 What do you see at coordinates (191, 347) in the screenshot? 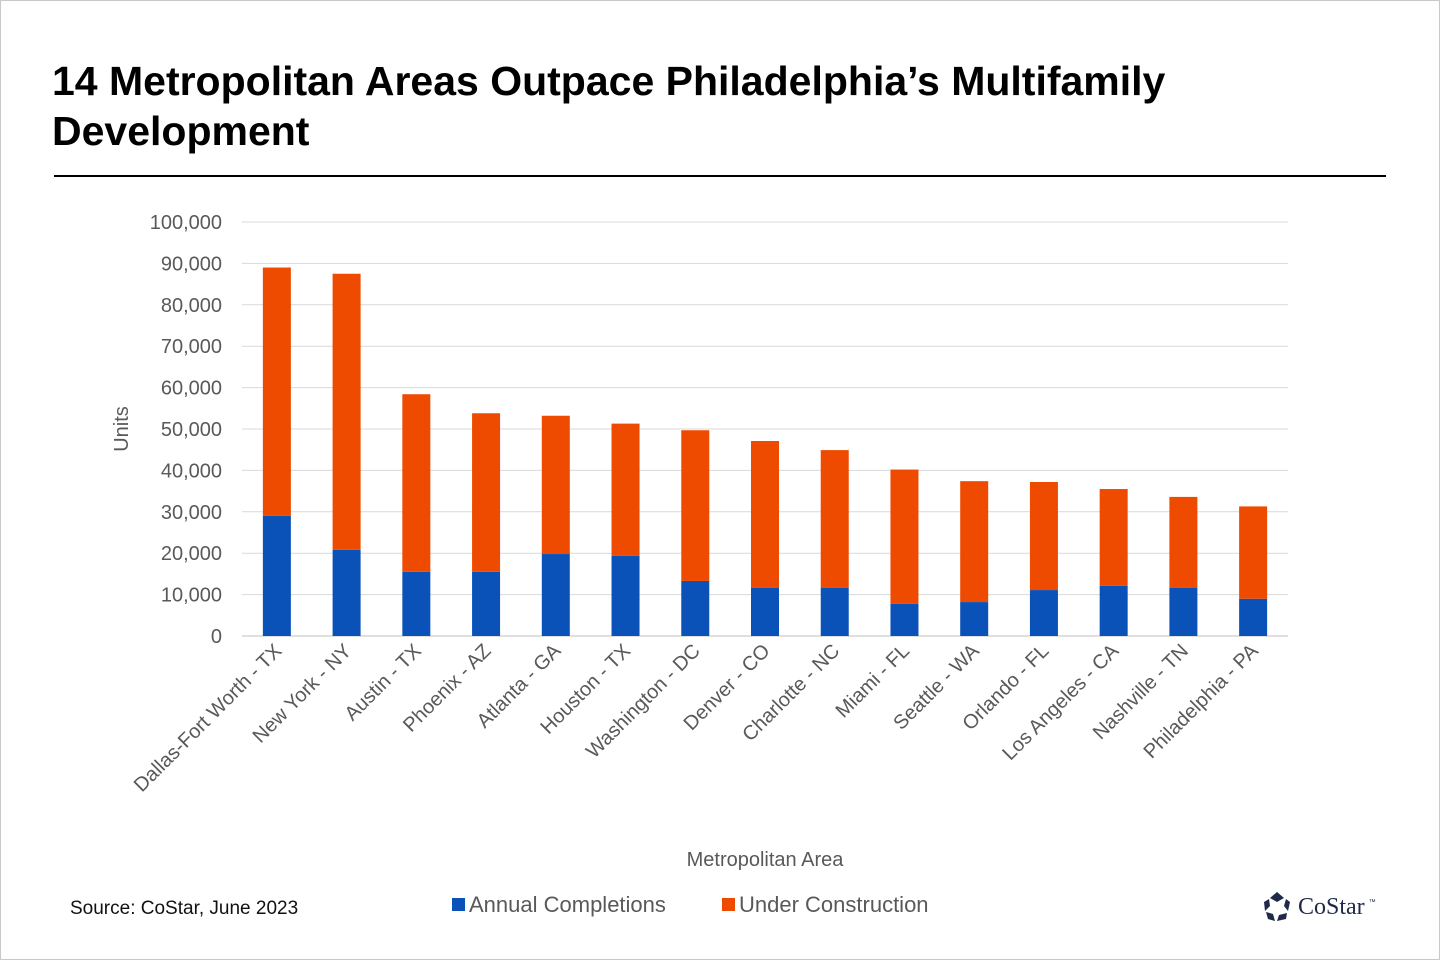
I see `y-tick-label: 70,000` at bounding box center [191, 347].